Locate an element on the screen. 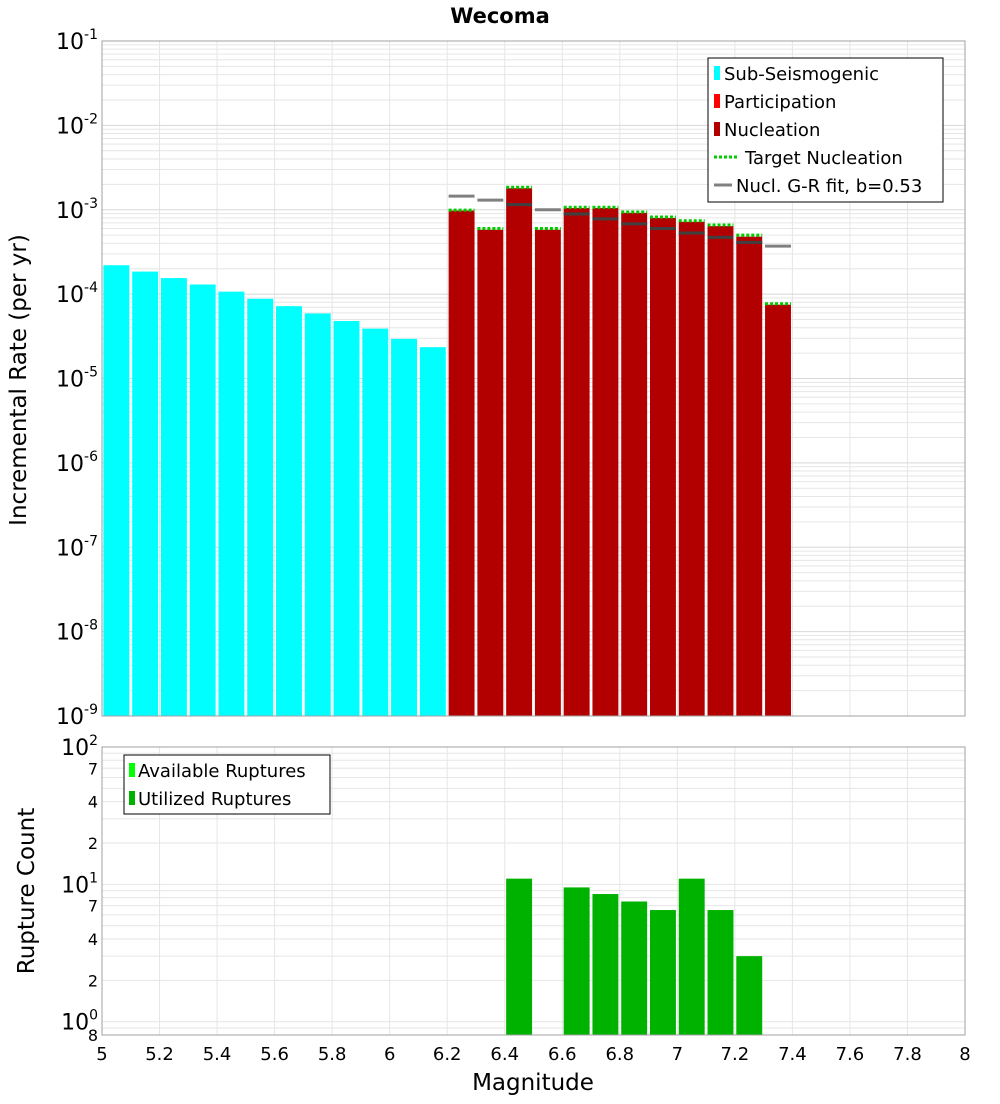 This screenshot has width=1000, height=1104. x-tick-label: 7 is located at coordinates (677, 1054).